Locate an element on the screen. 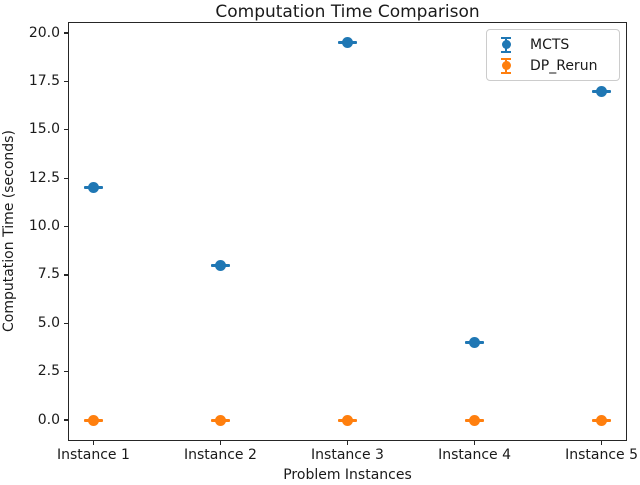 The height and width of the screenshot is (485, 640). x-tick-label: Instance 3 is located at coordinates (347, 455).